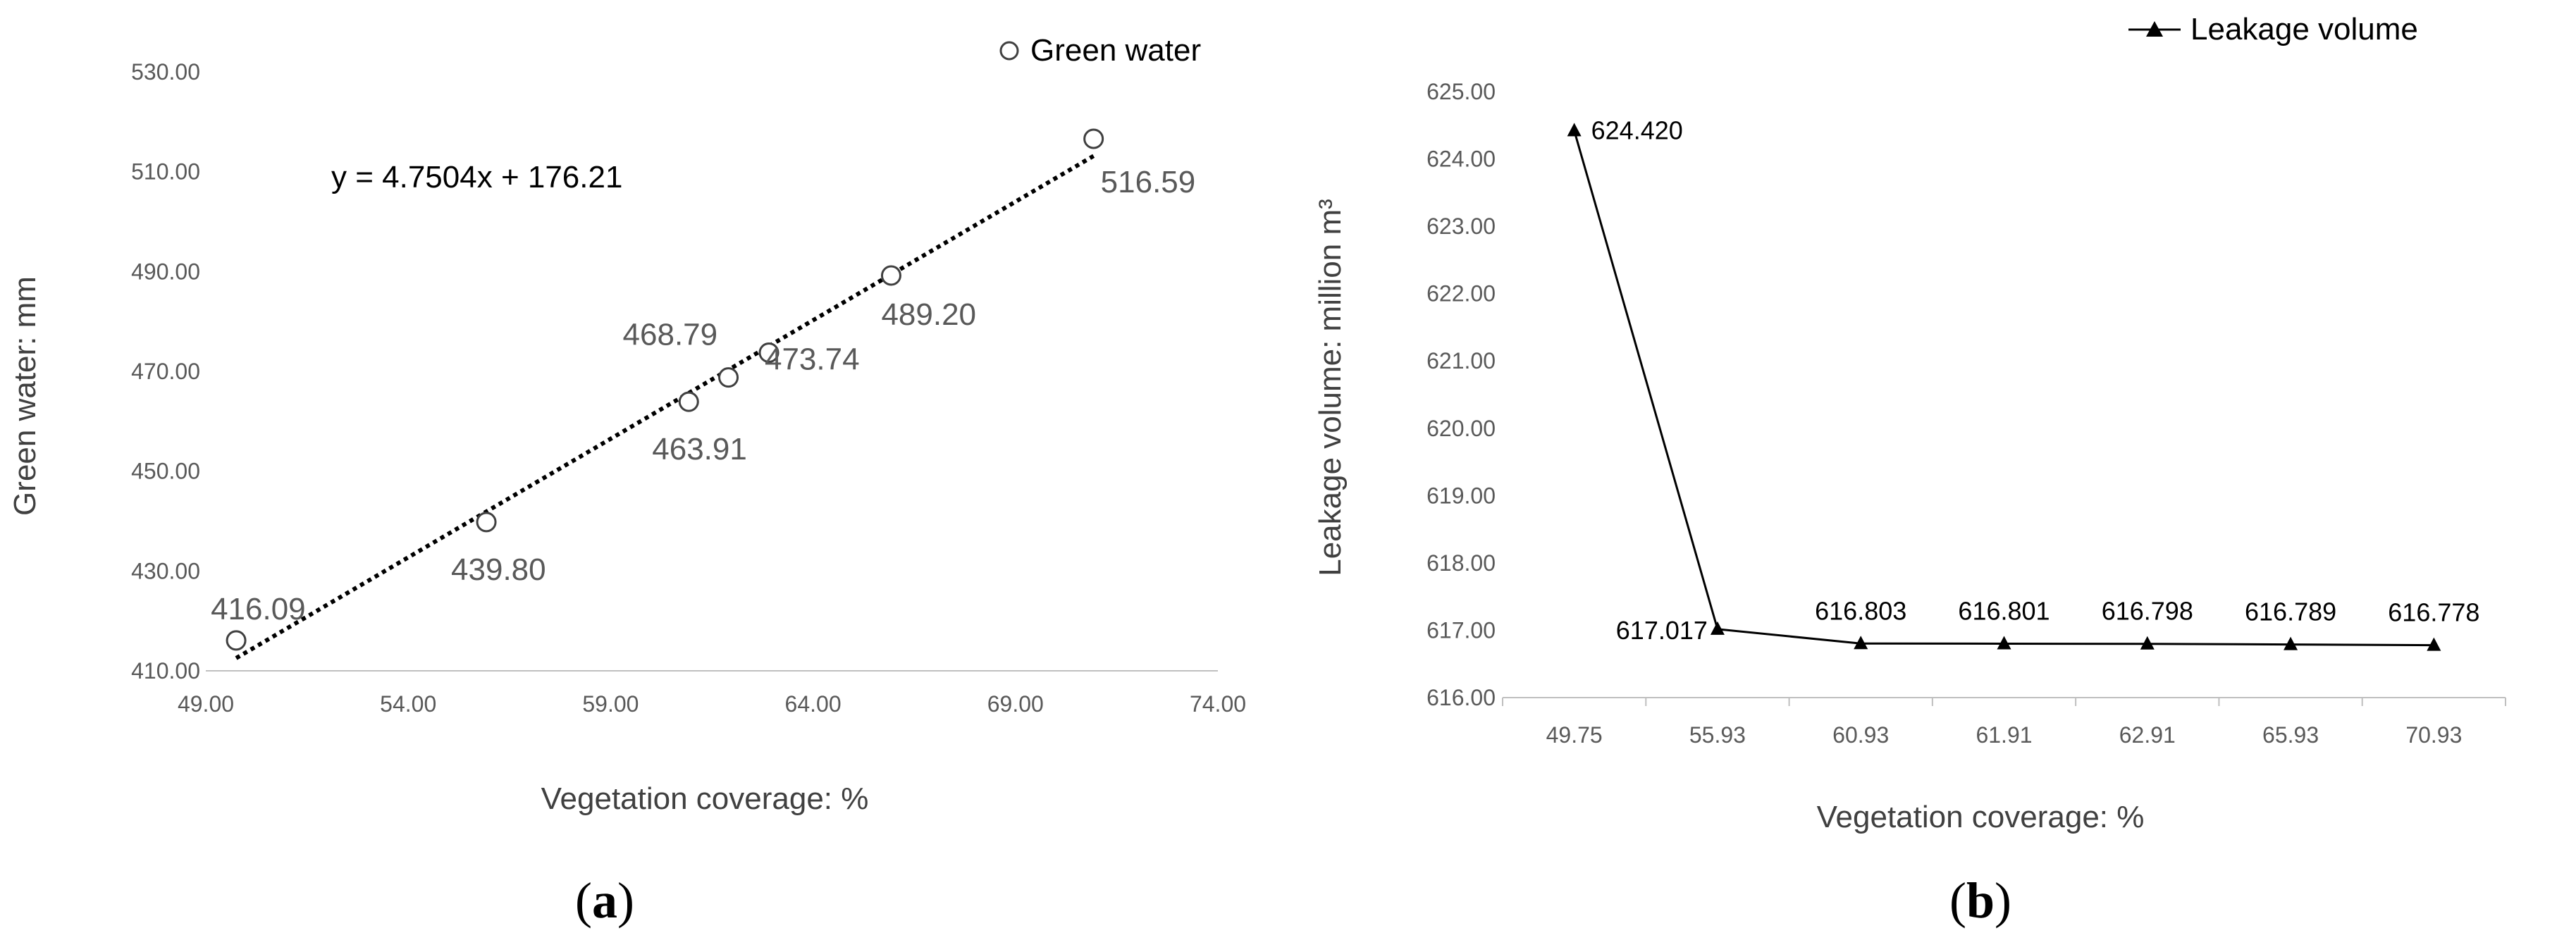 This screenshot has height=940, width=2576. What do you see at coordinates (165, 471) in the screenshot?
I see `chart-a-y-tick-label: 450.00` at bounding box center [165, 471].